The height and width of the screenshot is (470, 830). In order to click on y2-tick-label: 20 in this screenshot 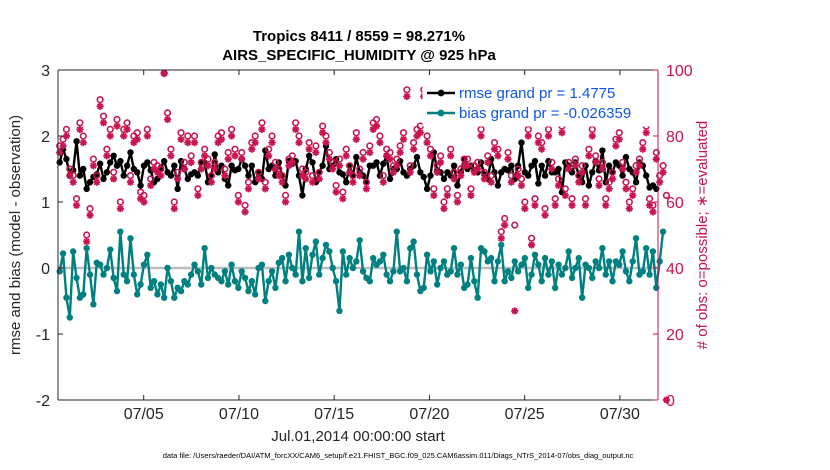, I will do `click(675, 335)`.